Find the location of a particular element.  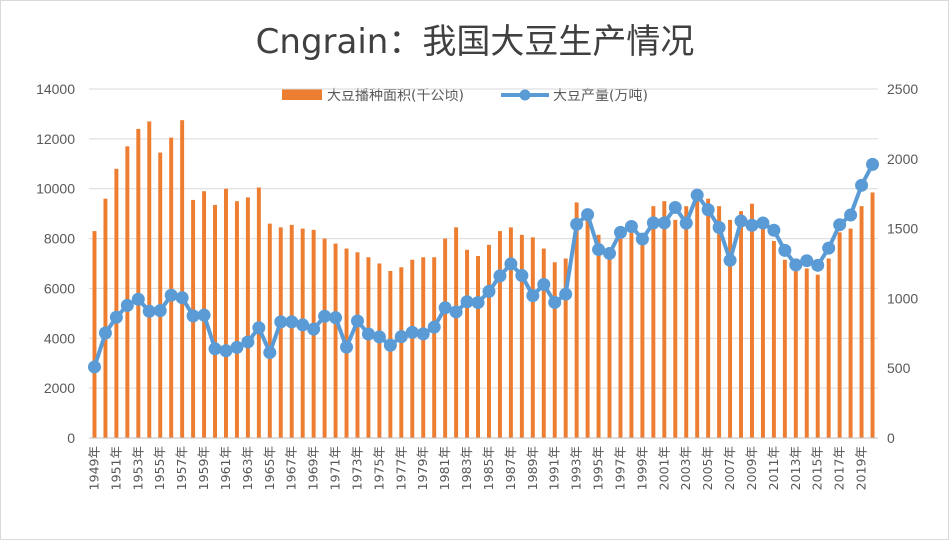

x-tick-label: 1991年 is located at coordinates (554, 468).